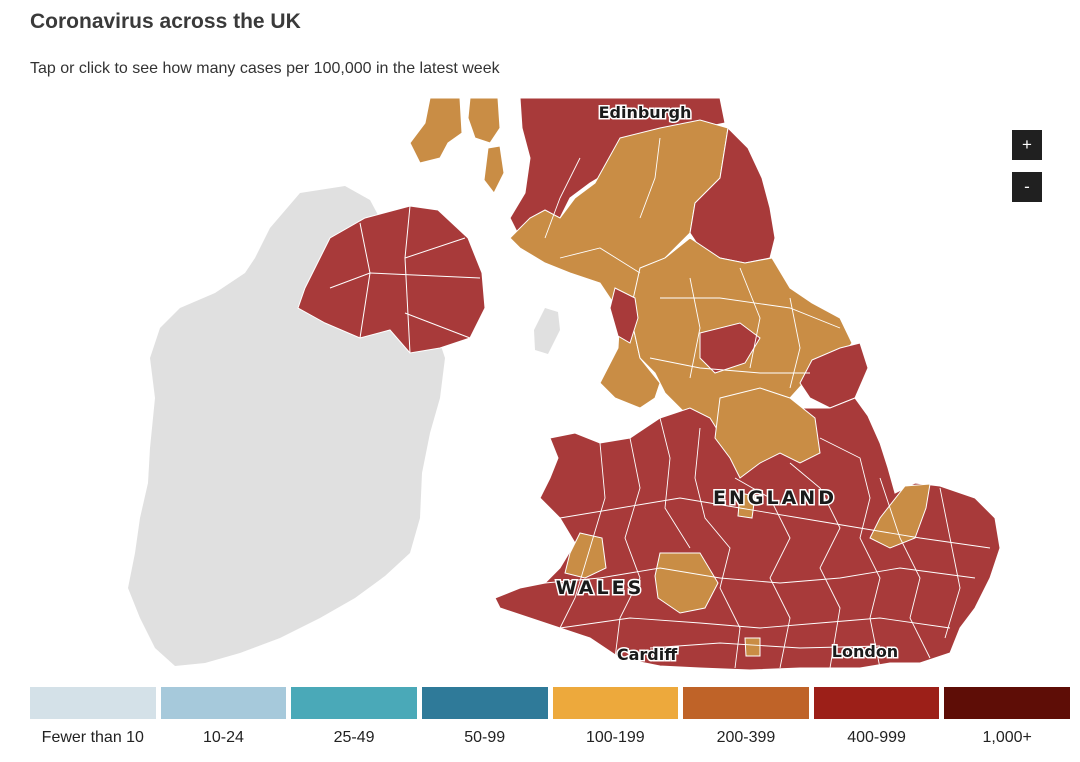  What do you see at coordinates (405, 279) in the screenshot?
I see `northern-ireland-boundaries` at bounding box center [405, 279].